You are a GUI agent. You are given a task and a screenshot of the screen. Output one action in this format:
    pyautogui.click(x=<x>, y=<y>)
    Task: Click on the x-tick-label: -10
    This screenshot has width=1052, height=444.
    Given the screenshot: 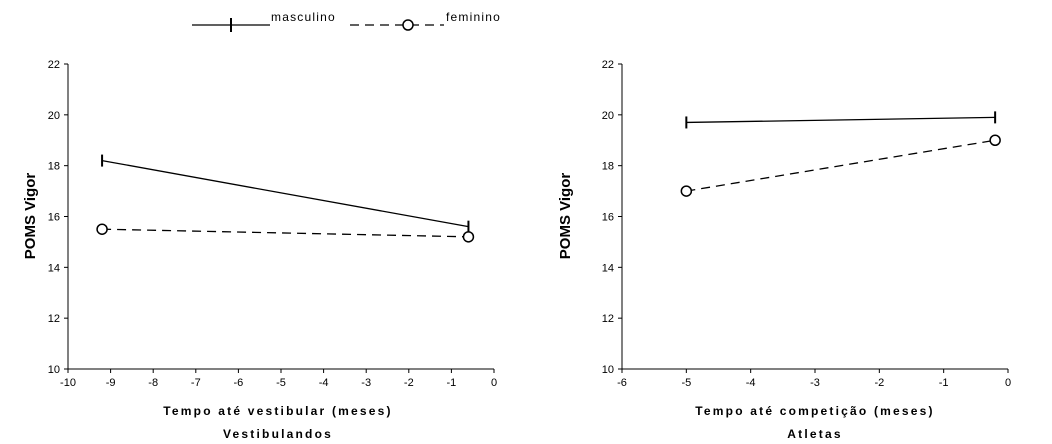 What is the action you would take?
    pyautogui.click(x=68, y=383)
    